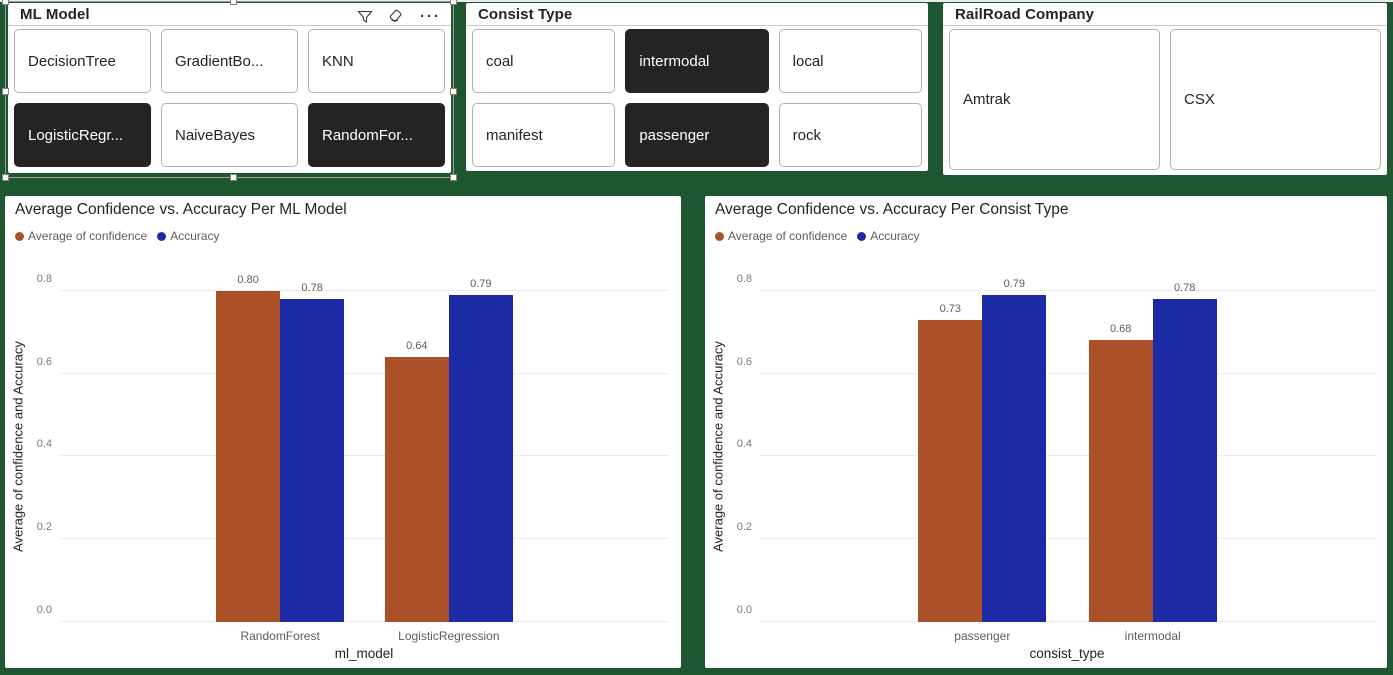  I want to click on bar-group-passenger: 0.73 0.79, so click(982, 450).